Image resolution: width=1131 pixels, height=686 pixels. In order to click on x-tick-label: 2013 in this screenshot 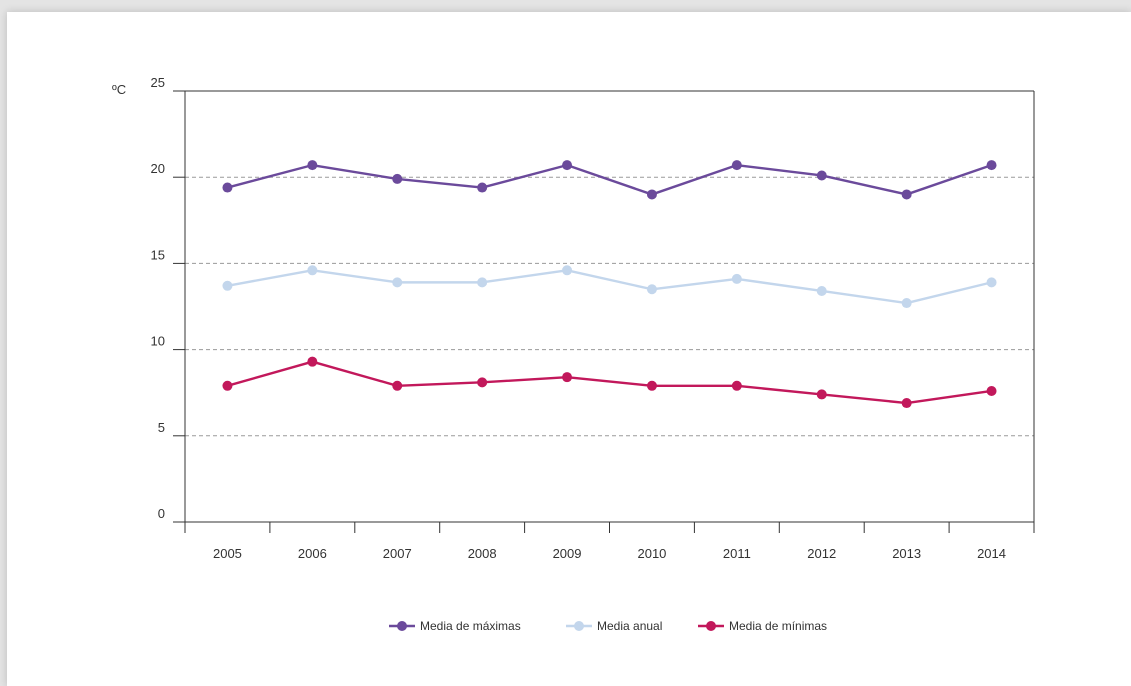, I will do `click(906, 553)`.